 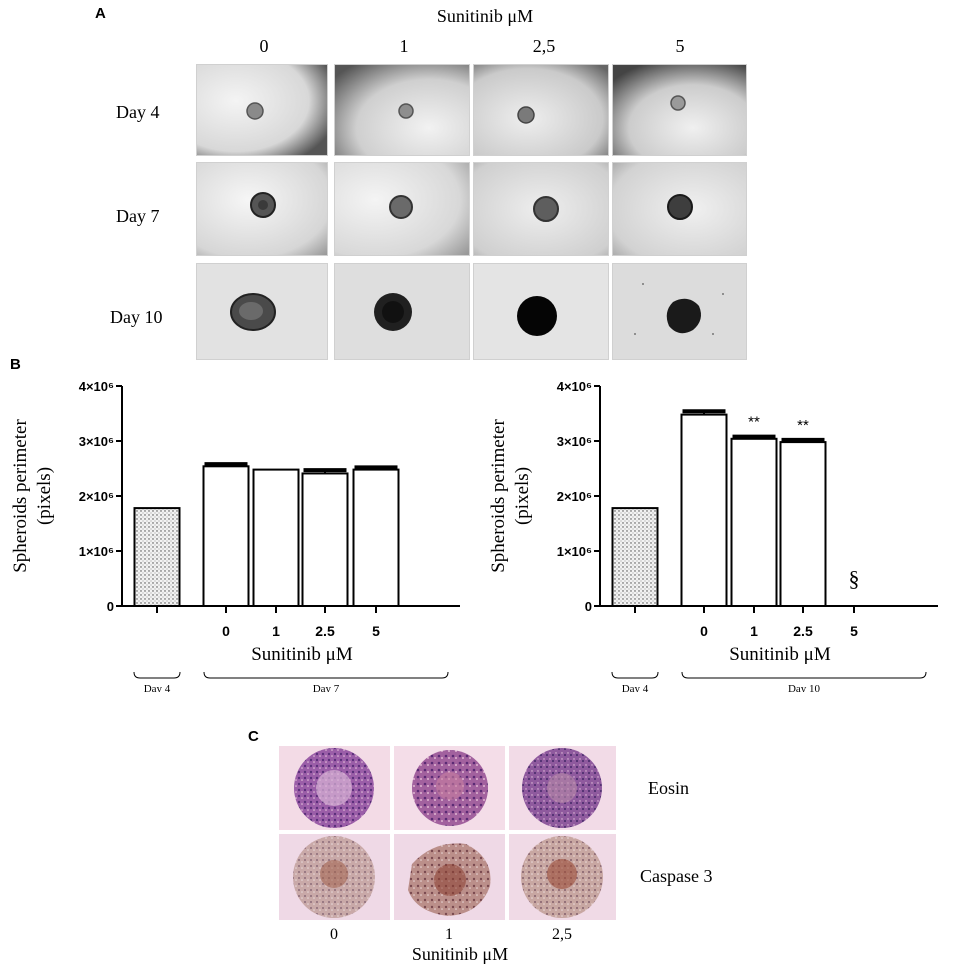 I want to click on panel-a-letter: A, so click(x=100, y=13).